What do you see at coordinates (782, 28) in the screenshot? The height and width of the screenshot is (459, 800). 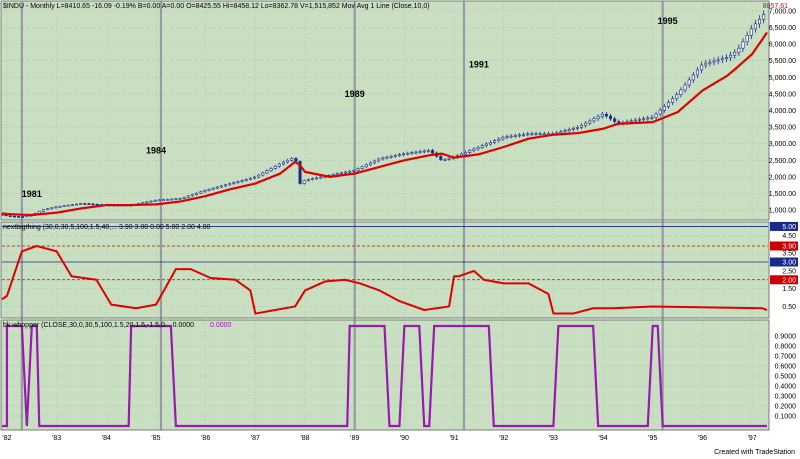 I see `y-tick-label: 6,500.00` at bounding box center [782, 28].